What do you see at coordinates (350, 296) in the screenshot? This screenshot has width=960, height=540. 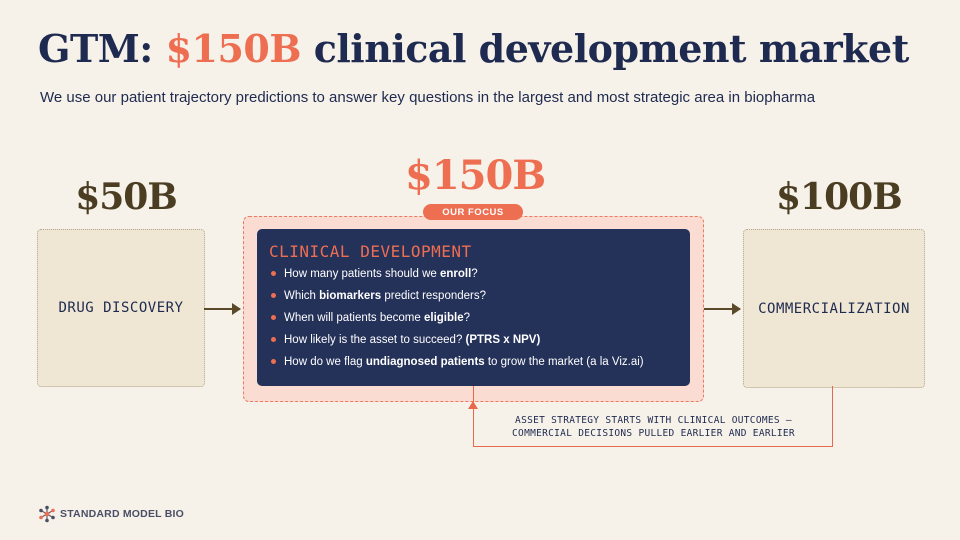 I see `question-emphasis: biomarkers` at bounding box center [350, 296].